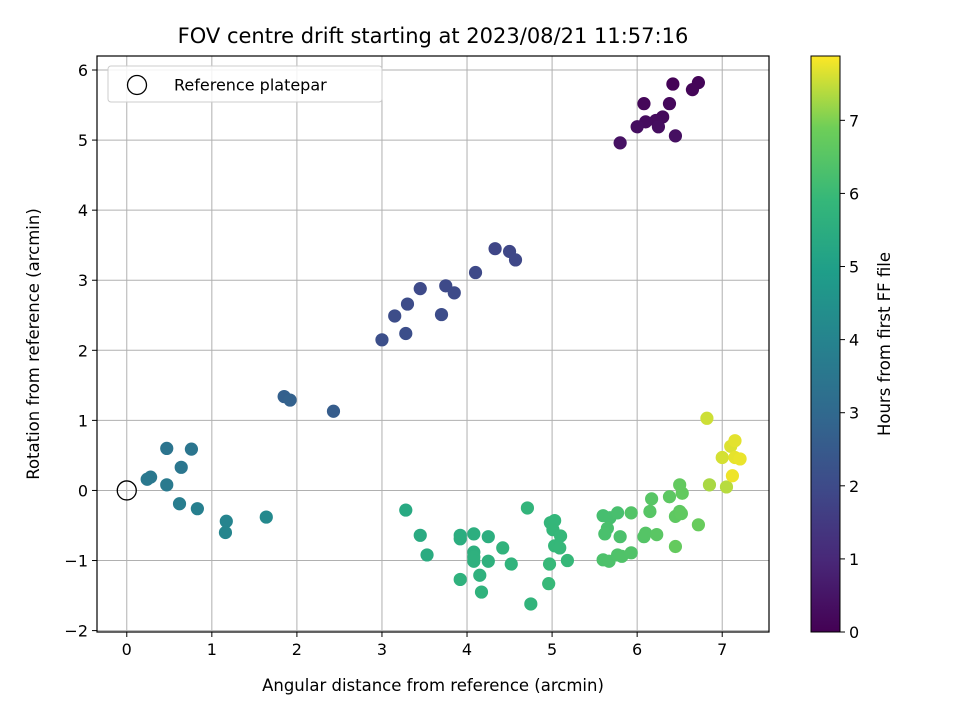  I want to click on colorbar-tick-label: 6, so click(854, 193).